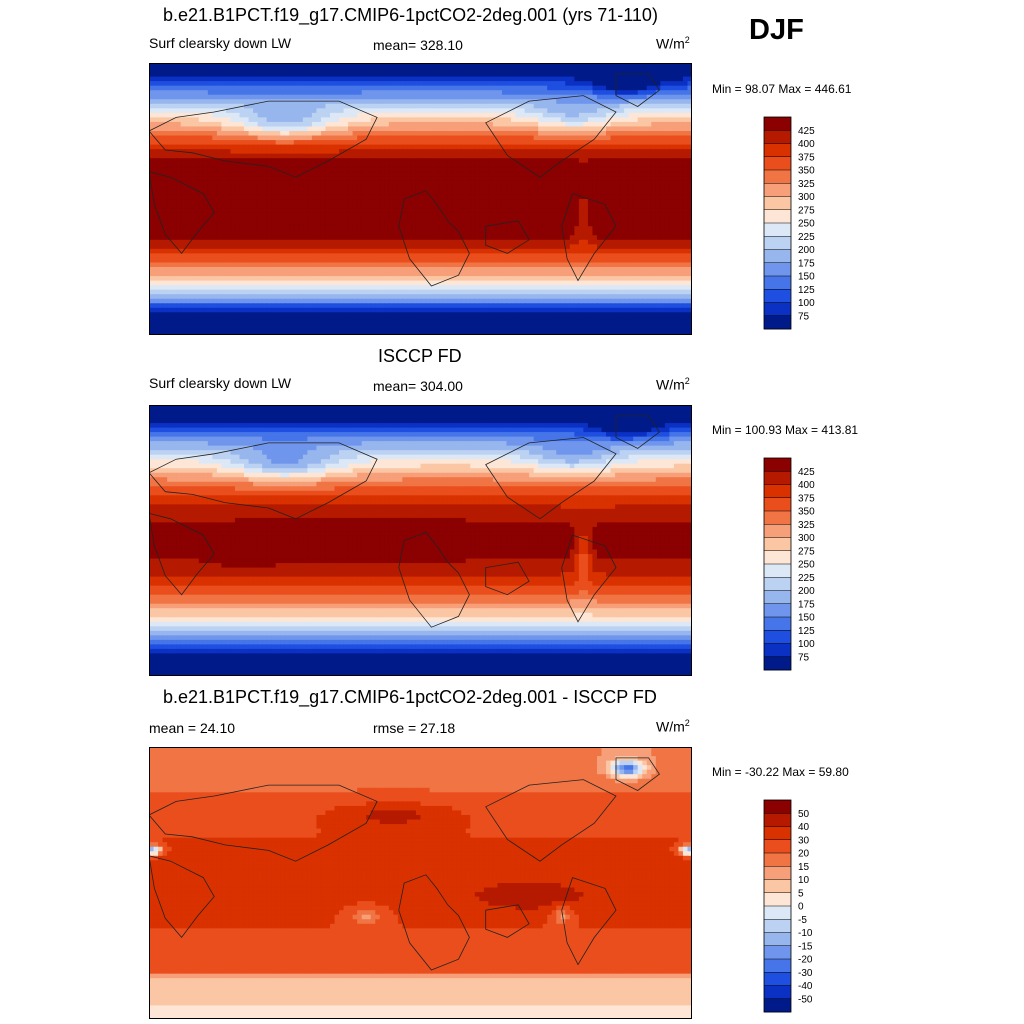  I want to click on map-frame, so click(420, 199).